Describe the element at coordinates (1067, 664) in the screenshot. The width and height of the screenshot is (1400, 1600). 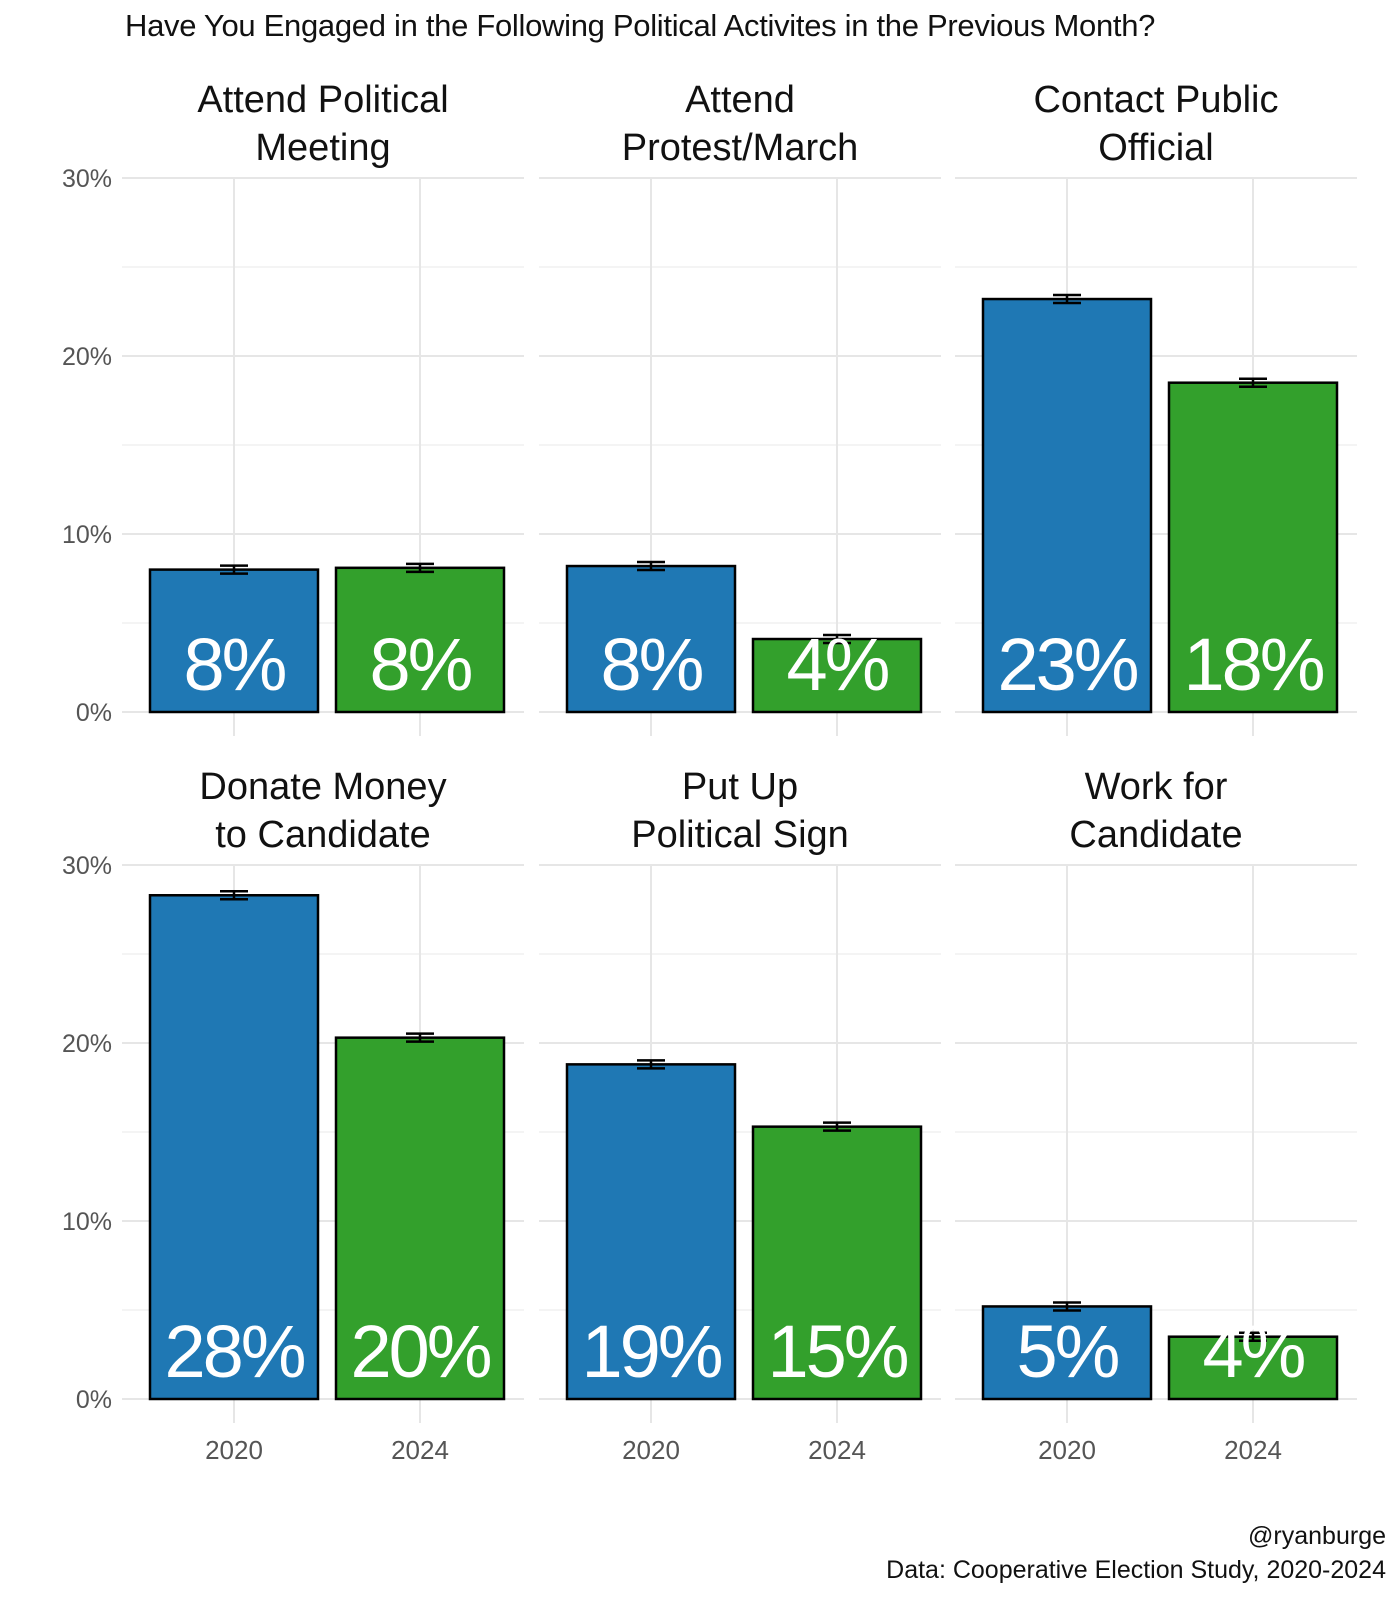
I see `bar-value-label: 23%` at that location.